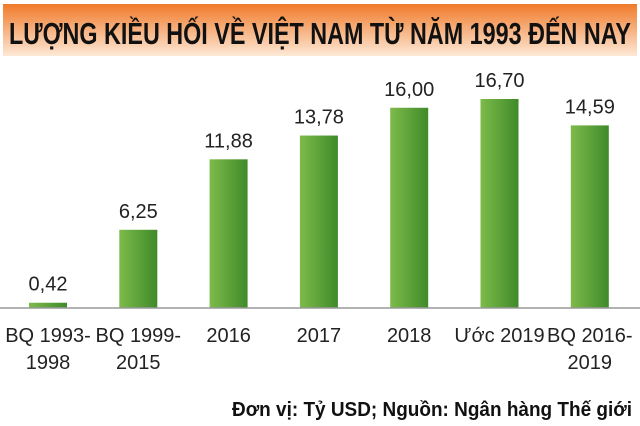 This screenshot has height=426, width=640. I want to click on data-label: 14,59, so click(590, 107).